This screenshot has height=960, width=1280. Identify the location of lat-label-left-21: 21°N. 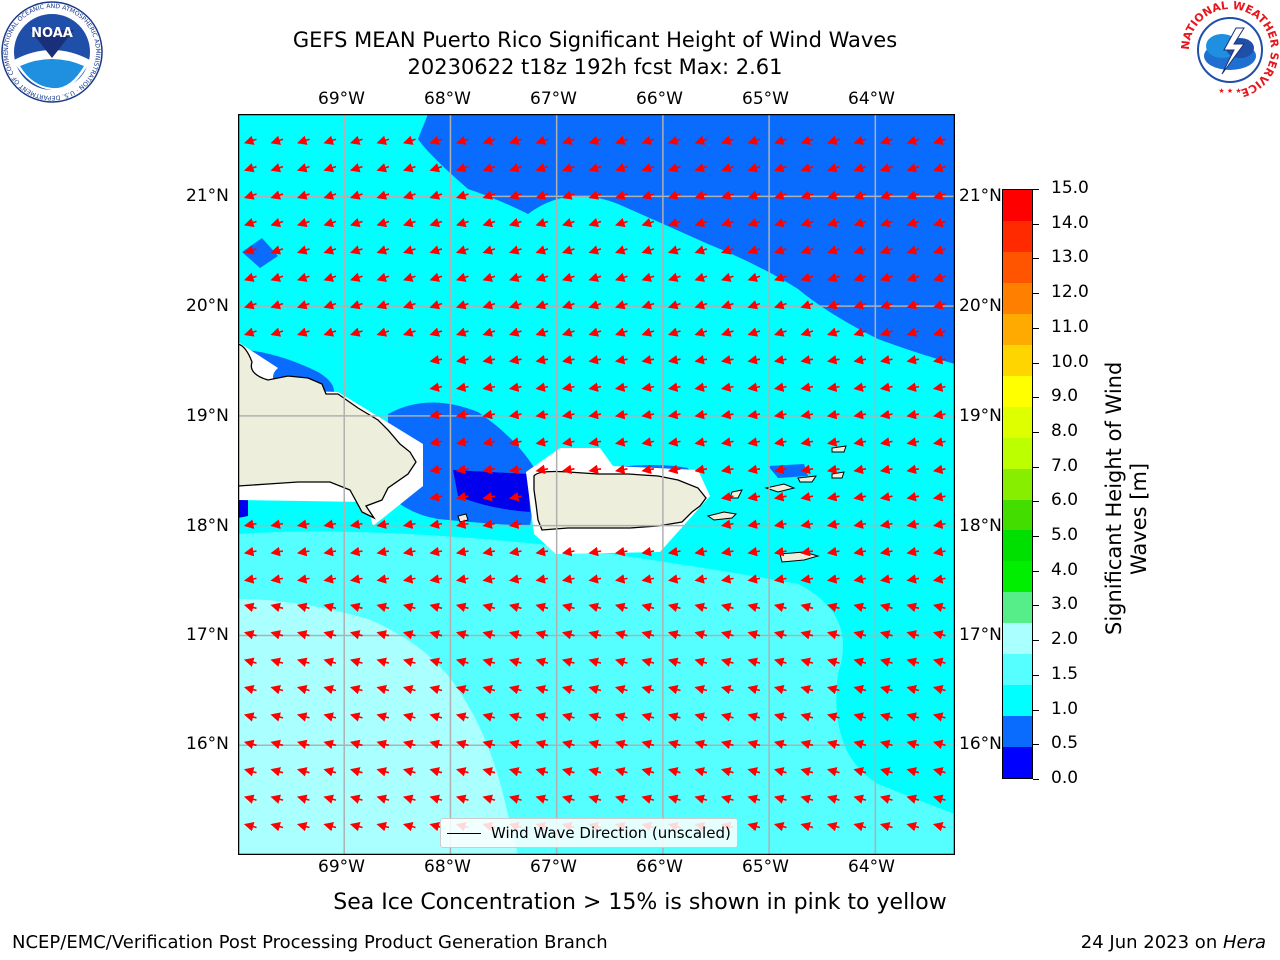
(207, 196).